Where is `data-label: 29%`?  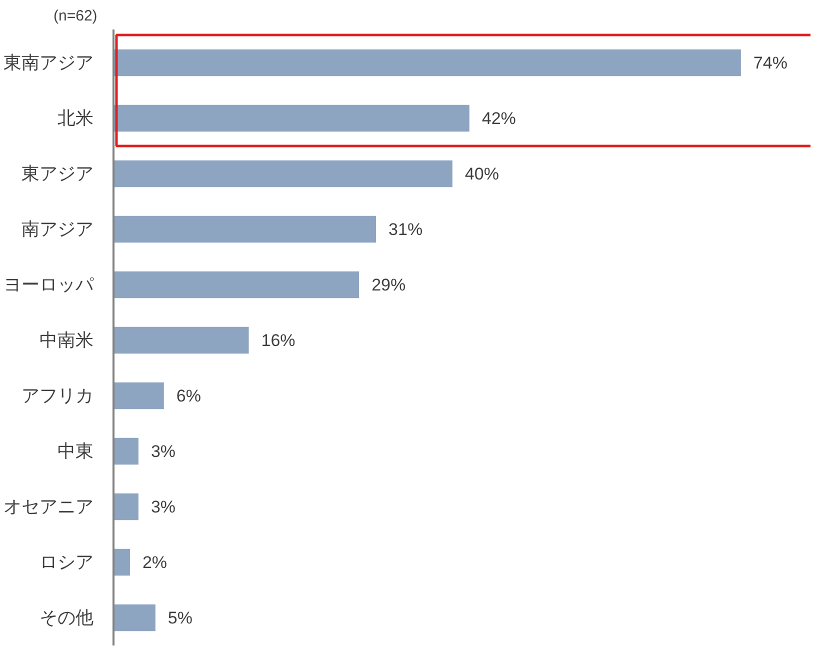
data-label: 29% is located at coordinates (389, 284).